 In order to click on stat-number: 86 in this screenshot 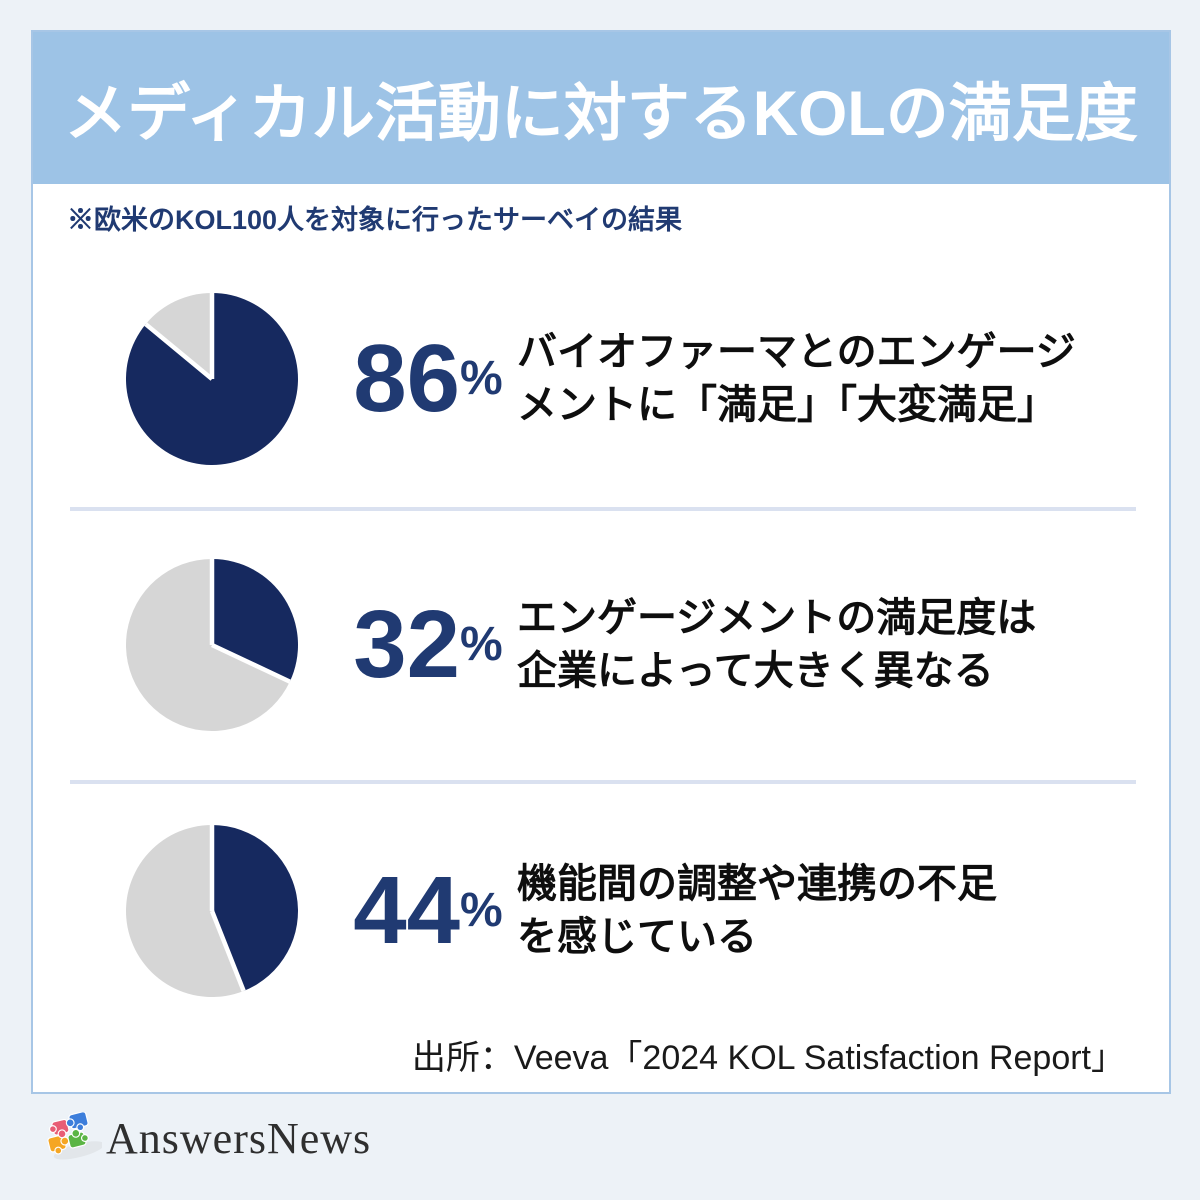, I will do `click(407, 378)`.